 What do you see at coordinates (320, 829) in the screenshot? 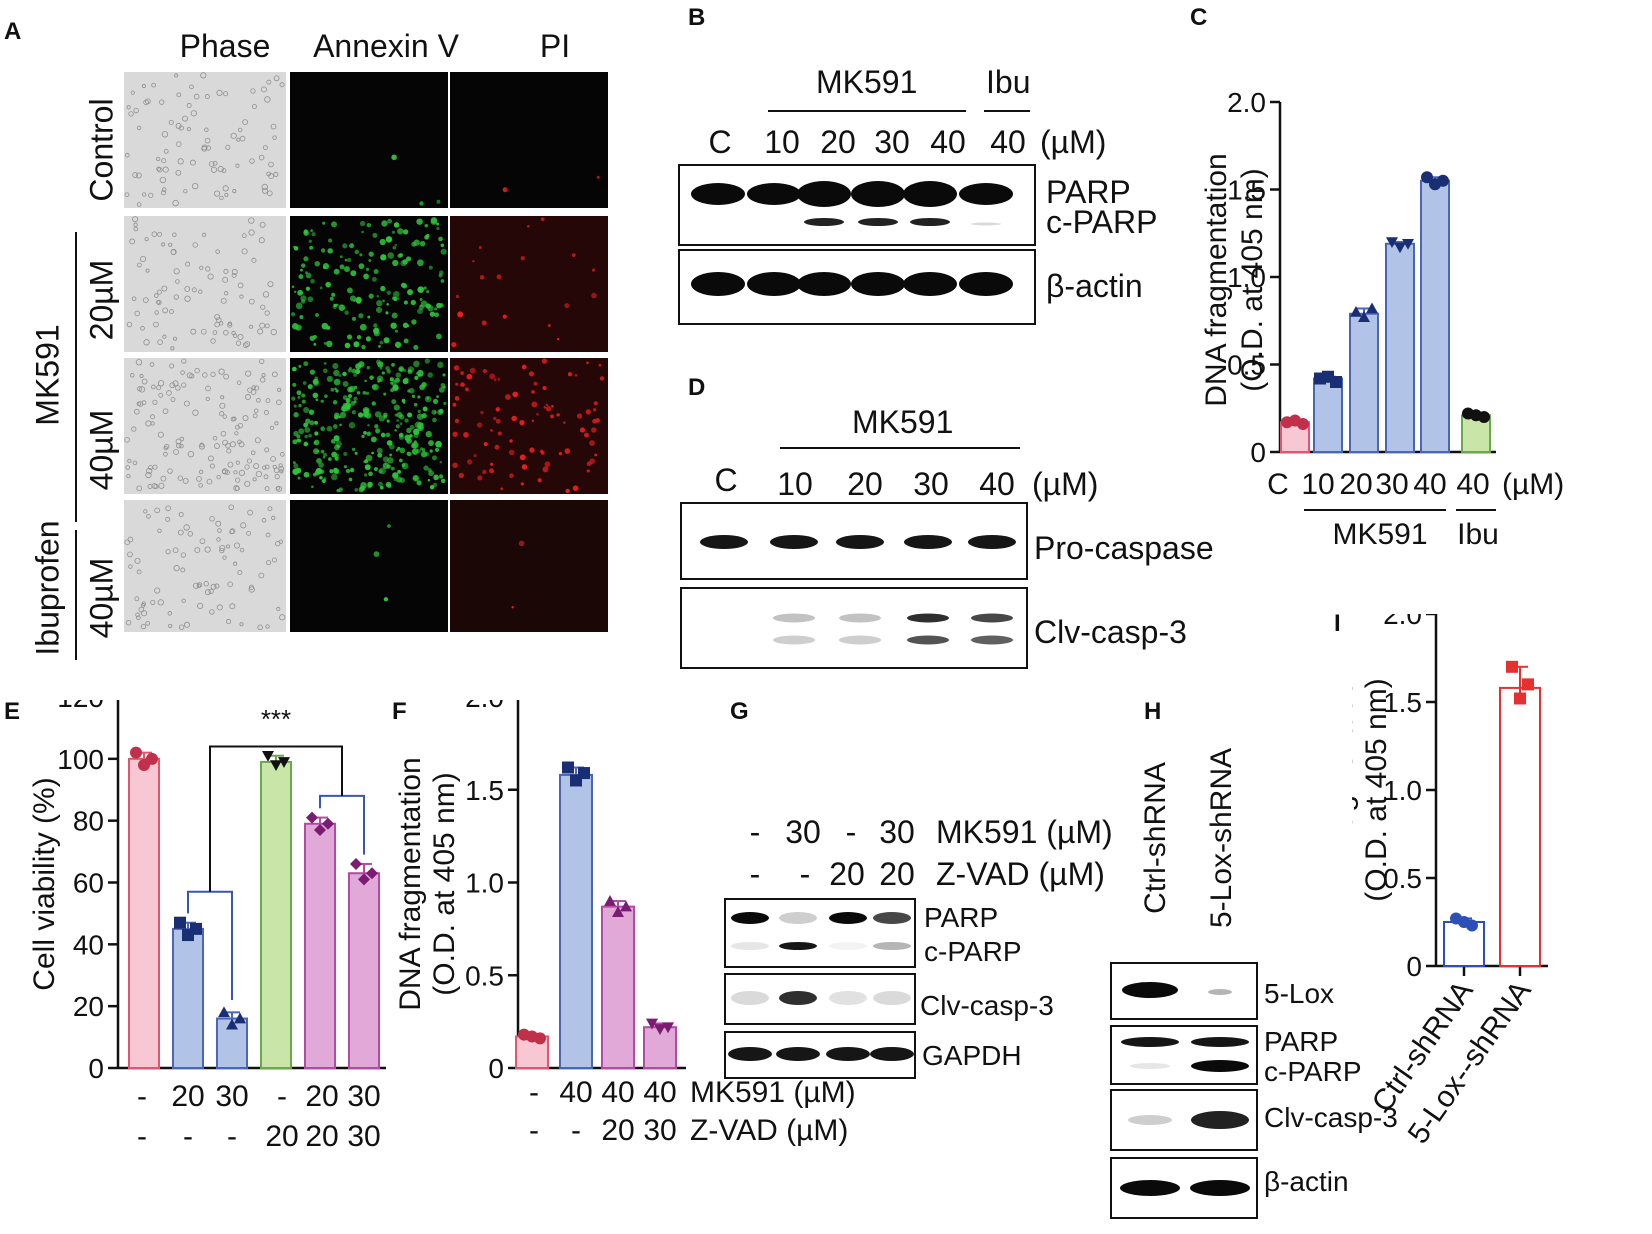
I see `chart-e-data-point` at bounding box center [320, 829].